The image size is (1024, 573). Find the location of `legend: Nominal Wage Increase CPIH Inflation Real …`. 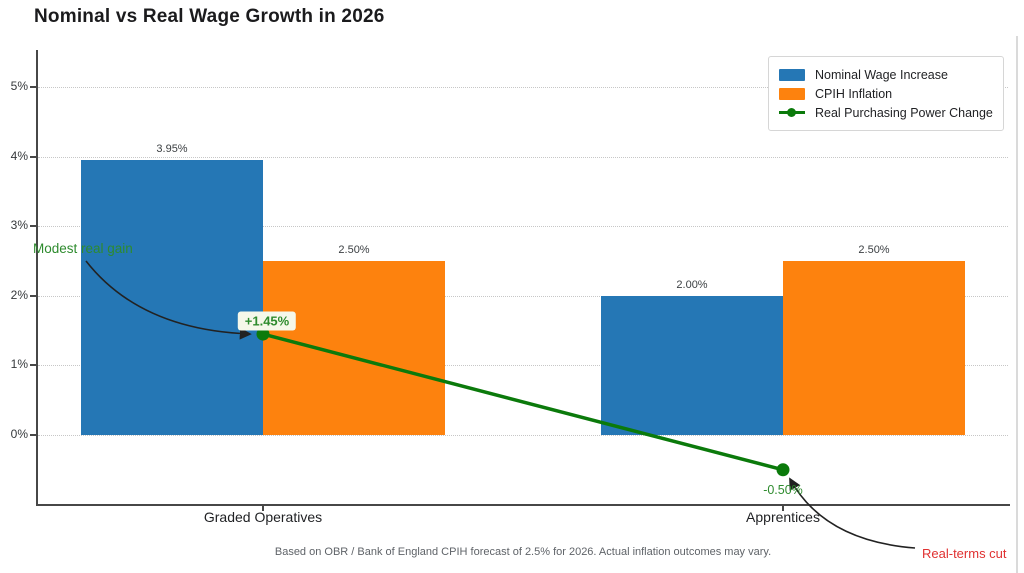

legend: Nominal Wage Increase CPIH Inflation Real … is located at coordinates (886, 93).